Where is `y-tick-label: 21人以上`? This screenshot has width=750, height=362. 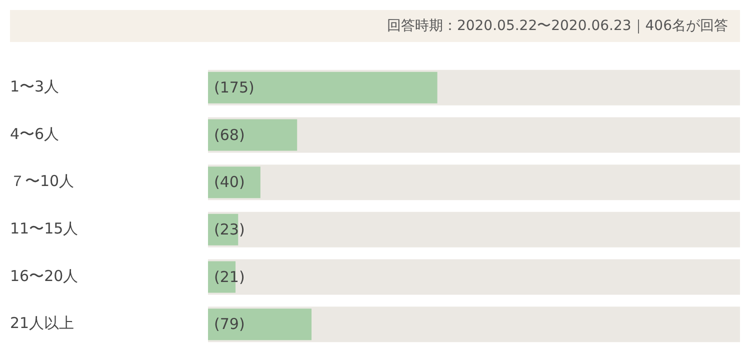
y-tick-label: 21人以上 is located at coordinates (42, 323).